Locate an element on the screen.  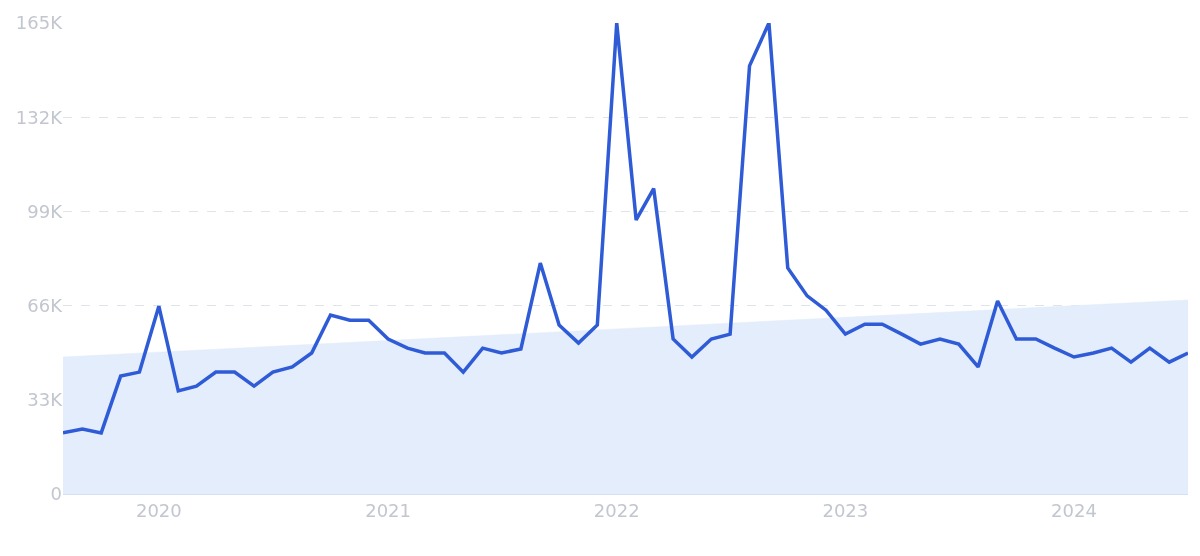
x-tick-label: 2024 is located at coordinates (1074, 510).